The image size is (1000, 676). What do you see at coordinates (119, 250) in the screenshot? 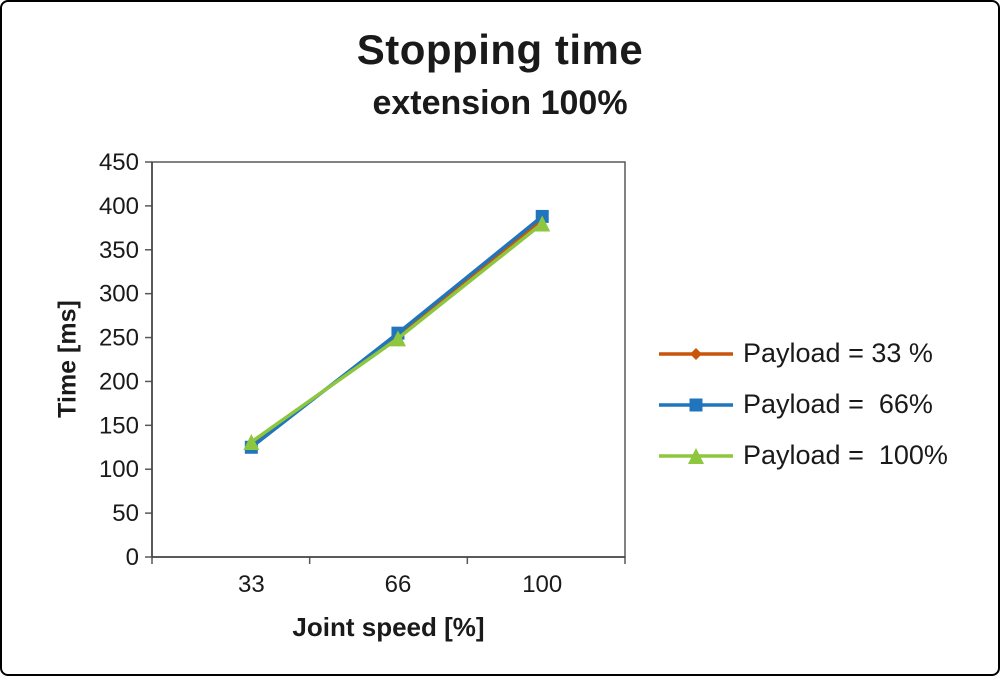
I see `y-tick-label: 350` at bounding box center [119, 250].